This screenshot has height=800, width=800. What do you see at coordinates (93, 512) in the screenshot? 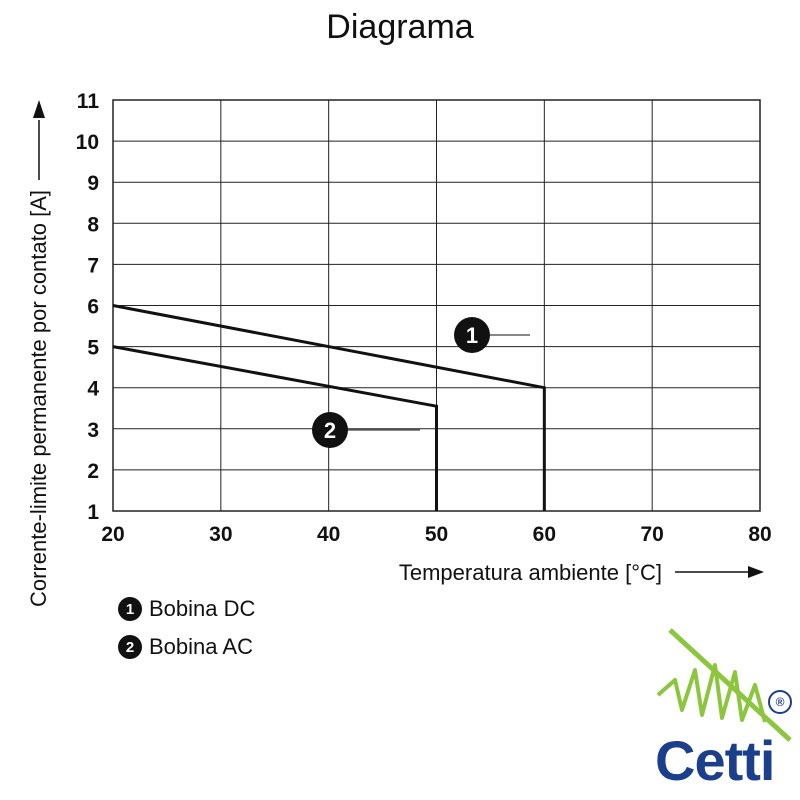
I see `y-tick-label: 1` at bounding box center [93, 512].